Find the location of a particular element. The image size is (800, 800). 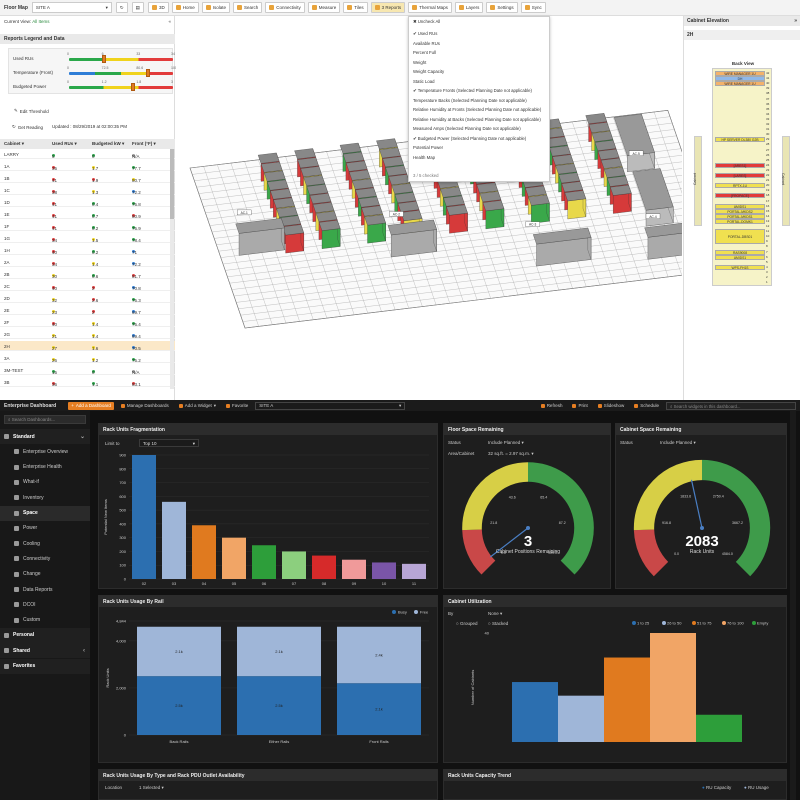

table-row: 2C 40 2 70.8 is located at coordinates (87, 286).